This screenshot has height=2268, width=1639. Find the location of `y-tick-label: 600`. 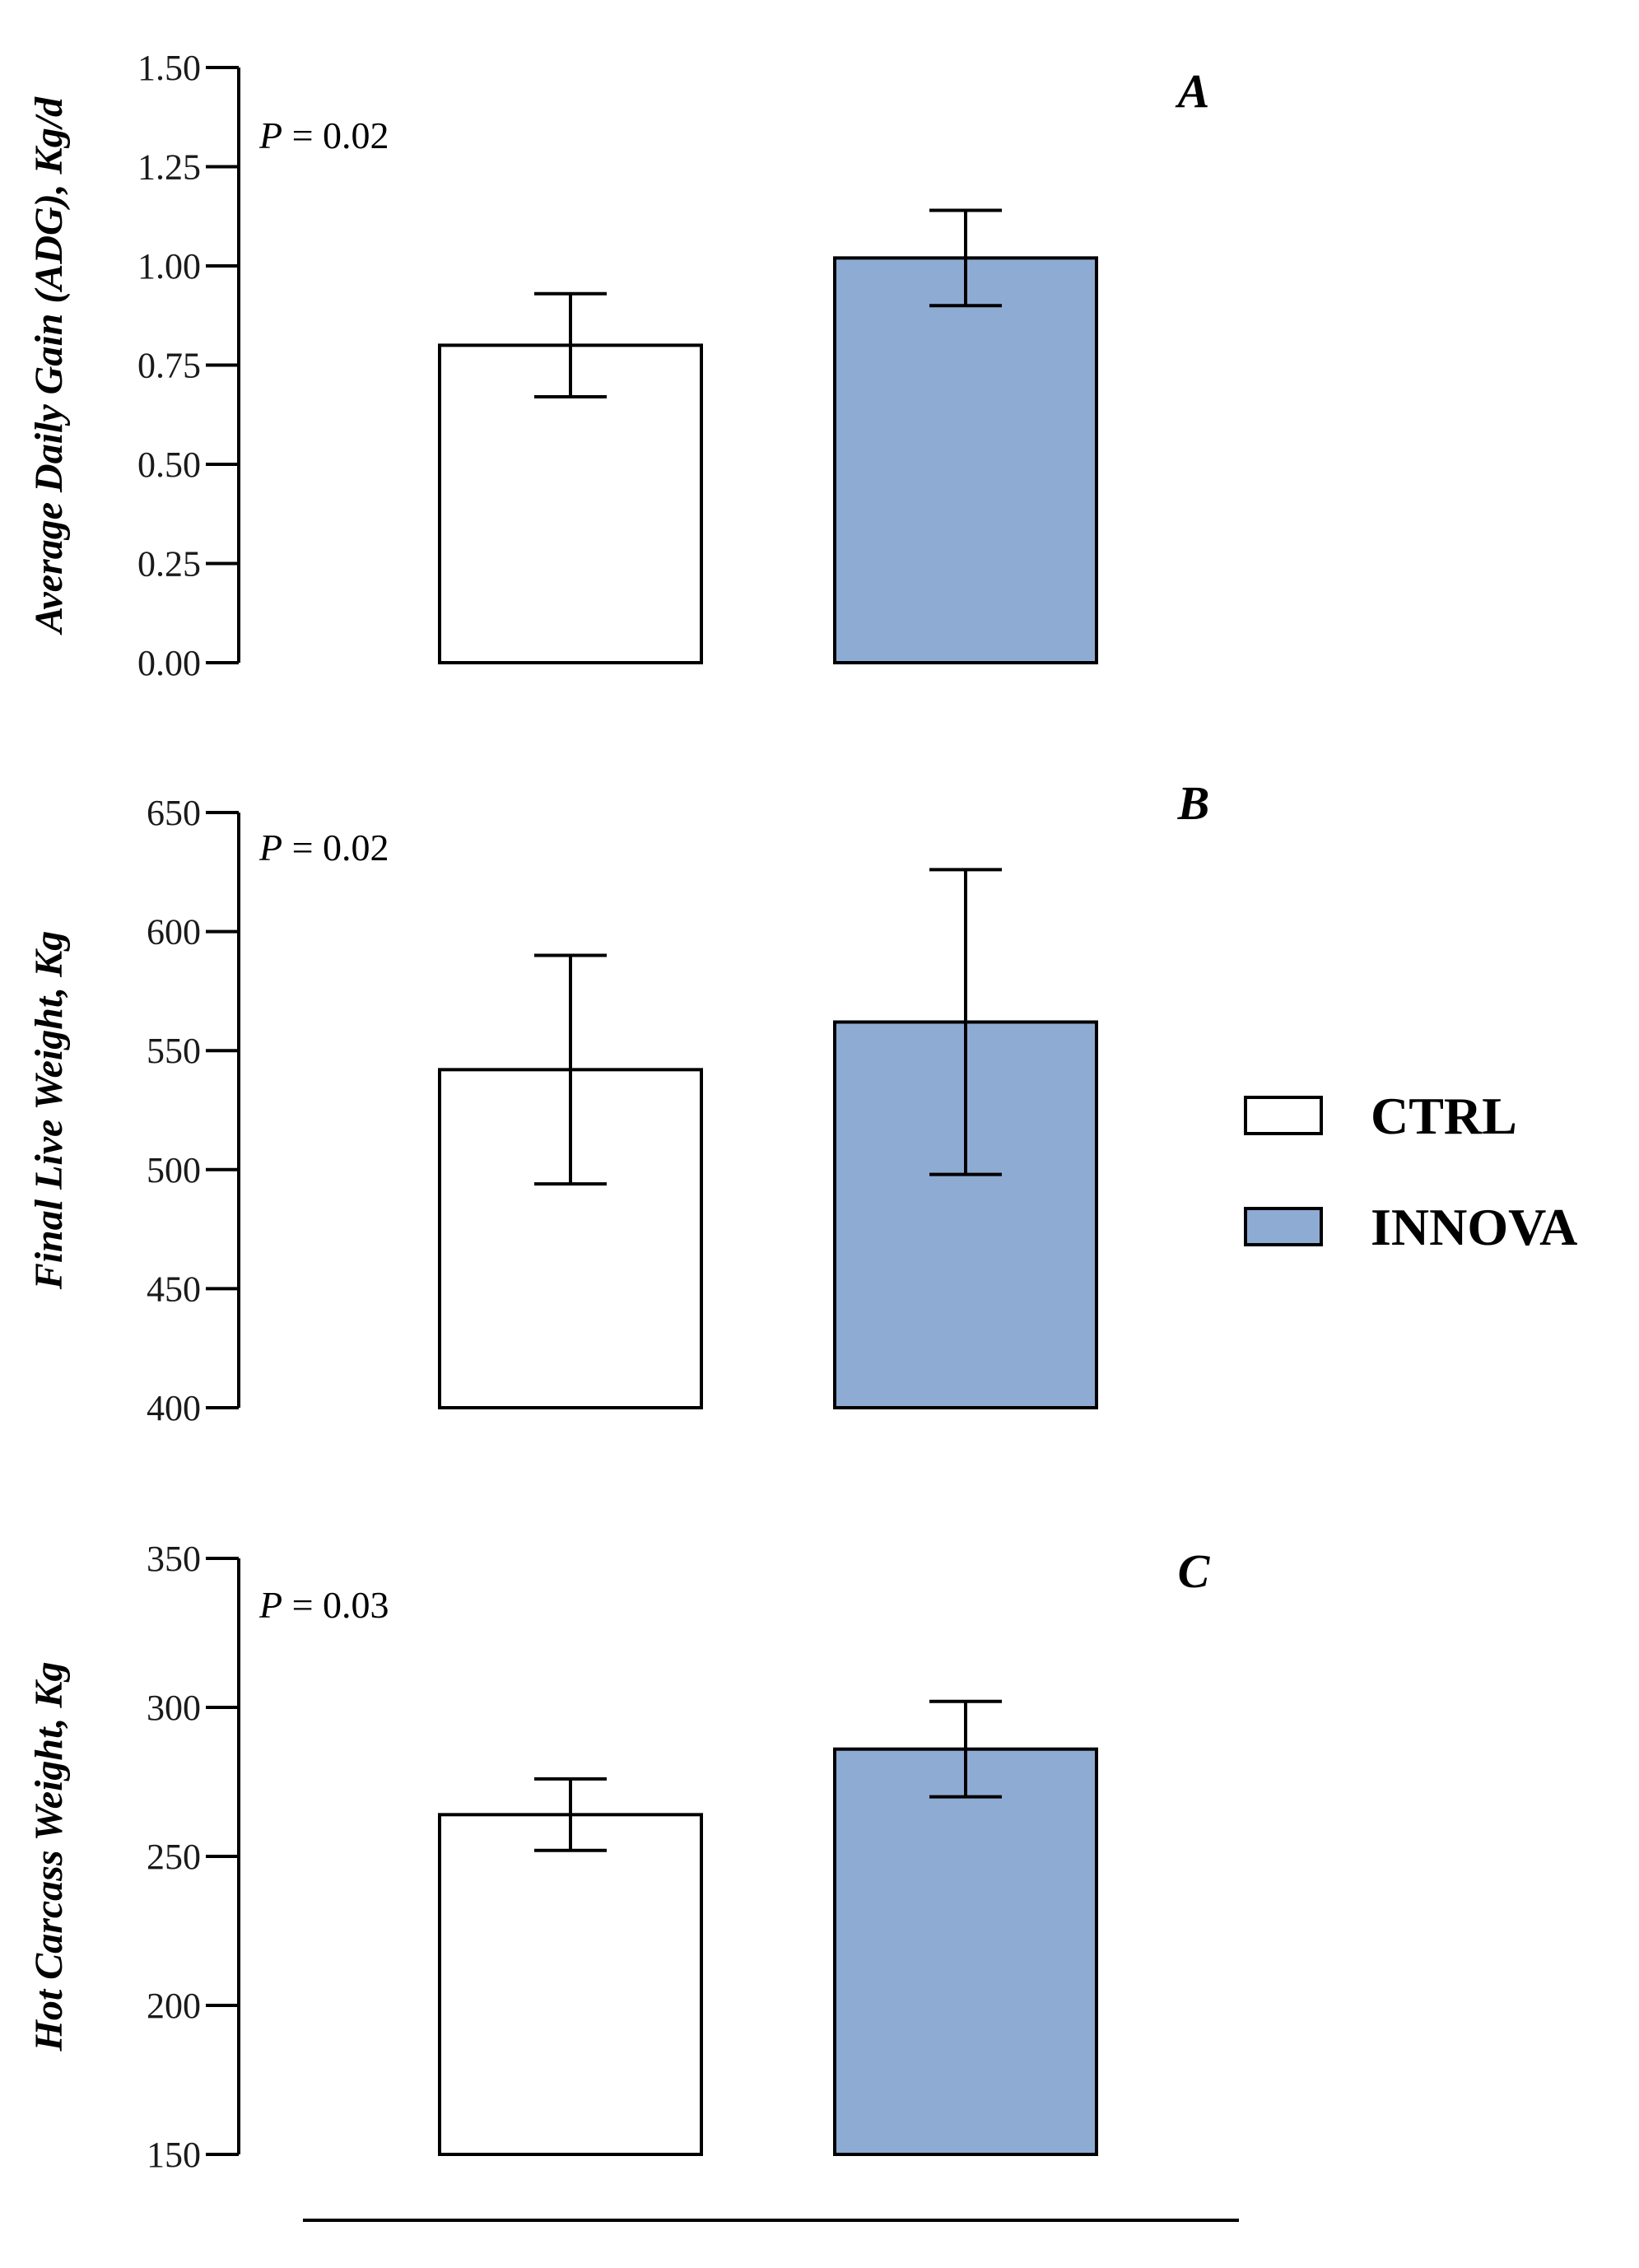

y-tick-label: 600 is located at coordinates (174, 932).